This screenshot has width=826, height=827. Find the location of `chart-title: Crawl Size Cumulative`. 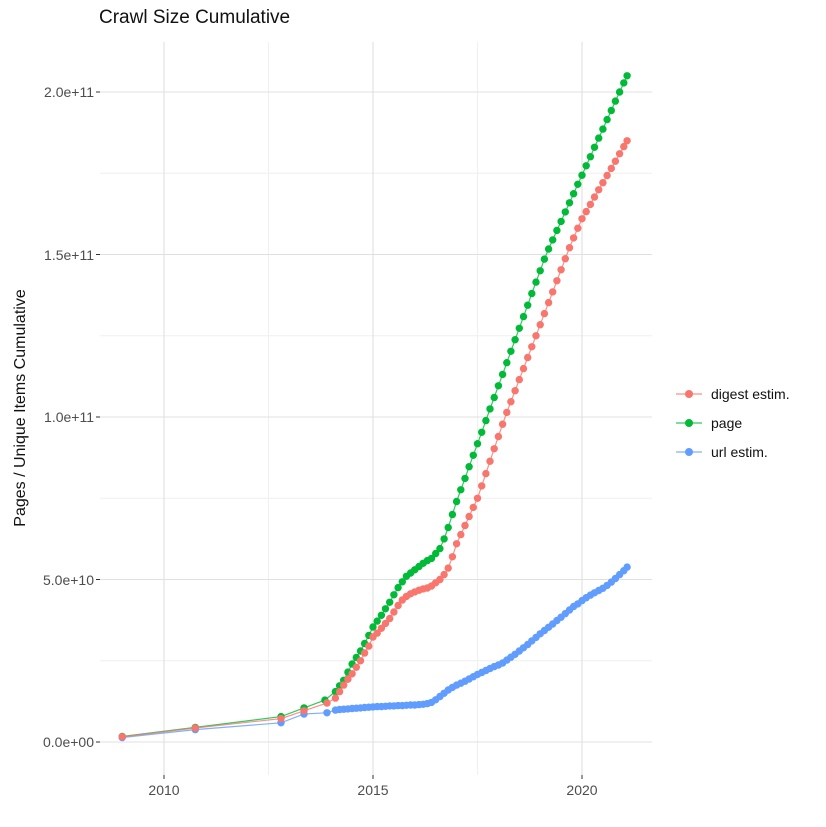

chart-title: Crawl Size Cumulative is located at coordinates (195, 17).